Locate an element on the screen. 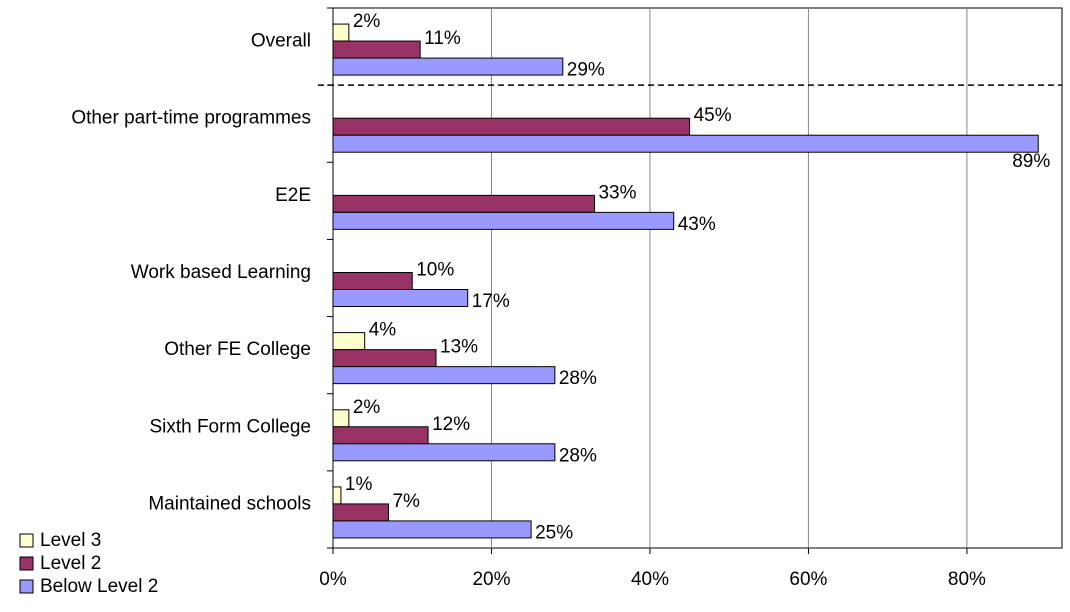 The width and height of the screenshot is (1070, 612). data-label: 43% is located at coordinates (697, 224).